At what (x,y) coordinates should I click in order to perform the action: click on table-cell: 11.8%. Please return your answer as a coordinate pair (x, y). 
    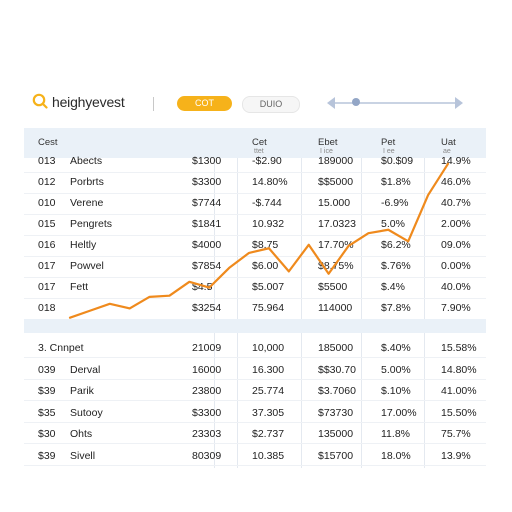
    Looking at the image, I should click on (395, 434).